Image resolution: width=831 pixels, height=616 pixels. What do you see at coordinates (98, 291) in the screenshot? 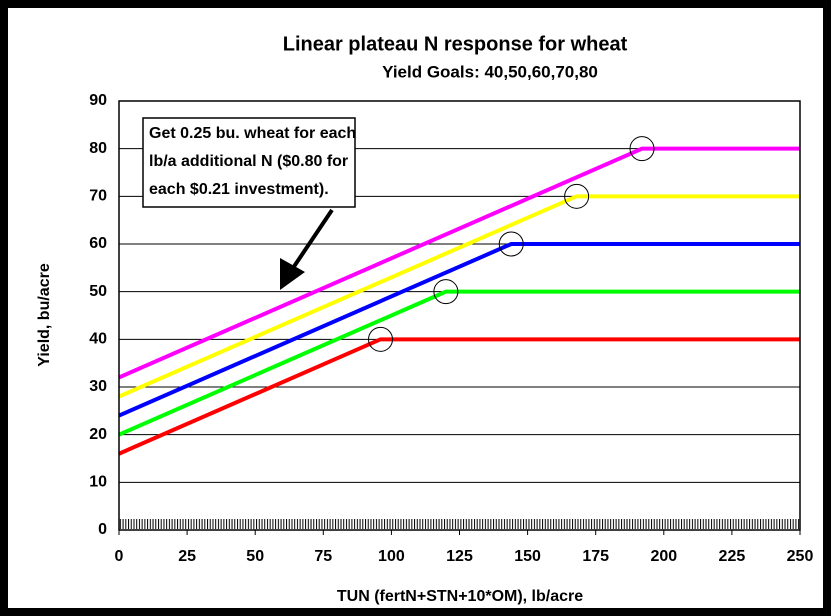
I see `y-tick-label: 50` at bounding box center [98, 291].